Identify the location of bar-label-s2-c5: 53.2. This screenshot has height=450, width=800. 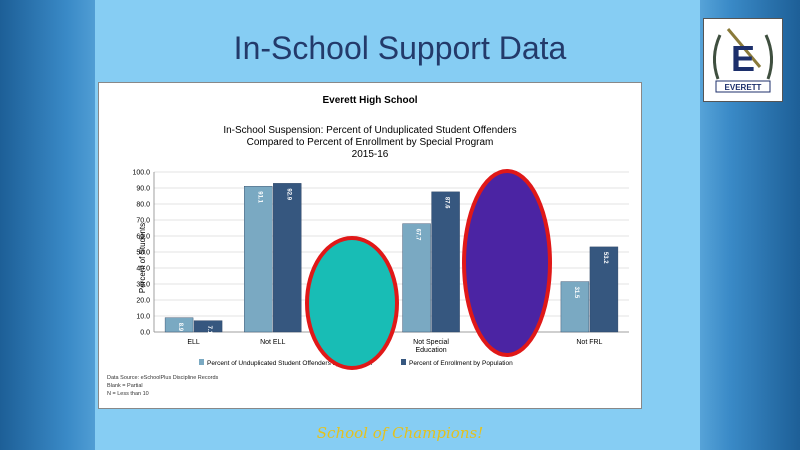
(605, 258).